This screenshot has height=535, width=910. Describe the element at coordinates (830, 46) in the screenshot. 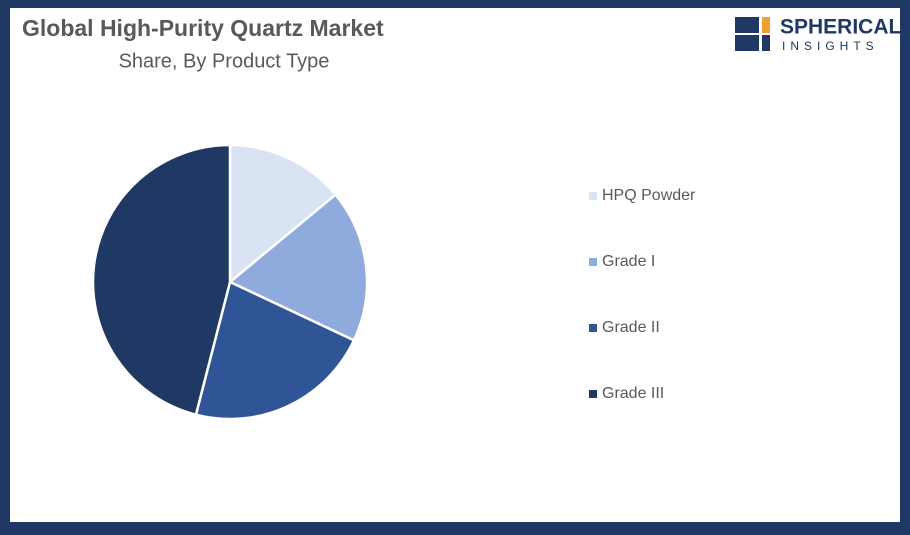

I see `logo-tagline: INSIGHTS` at that location.